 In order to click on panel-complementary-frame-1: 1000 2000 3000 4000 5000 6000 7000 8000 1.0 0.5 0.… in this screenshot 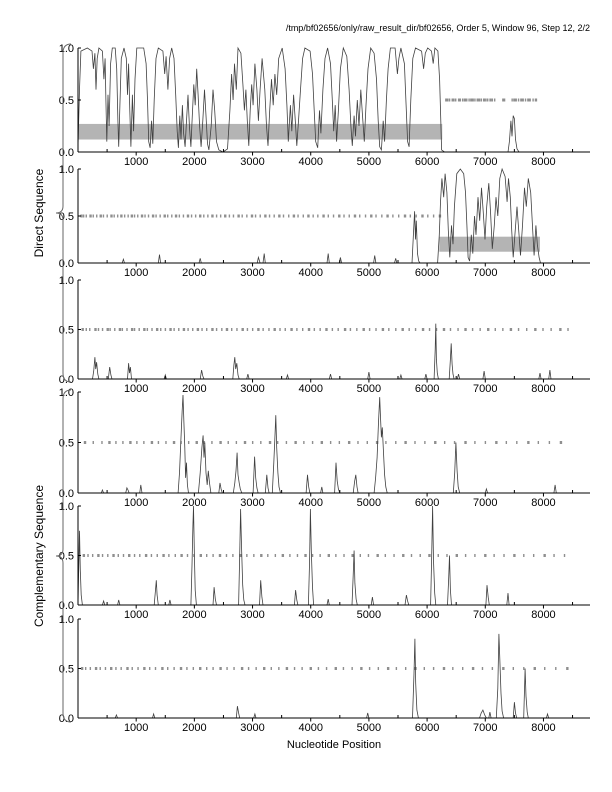, I will do `click(324, 448)`.